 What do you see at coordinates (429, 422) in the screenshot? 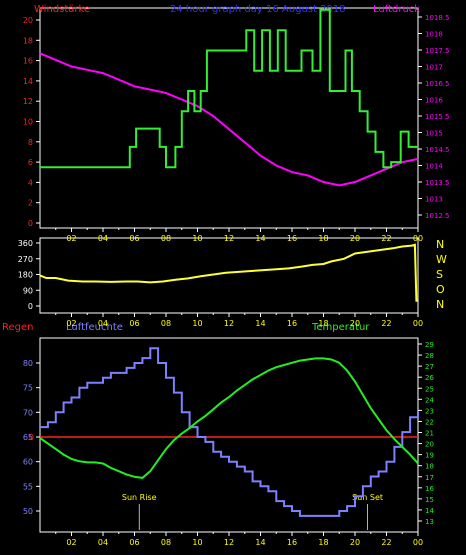
I see `temp-tick-label: 22` at bounding box center [429, 422].